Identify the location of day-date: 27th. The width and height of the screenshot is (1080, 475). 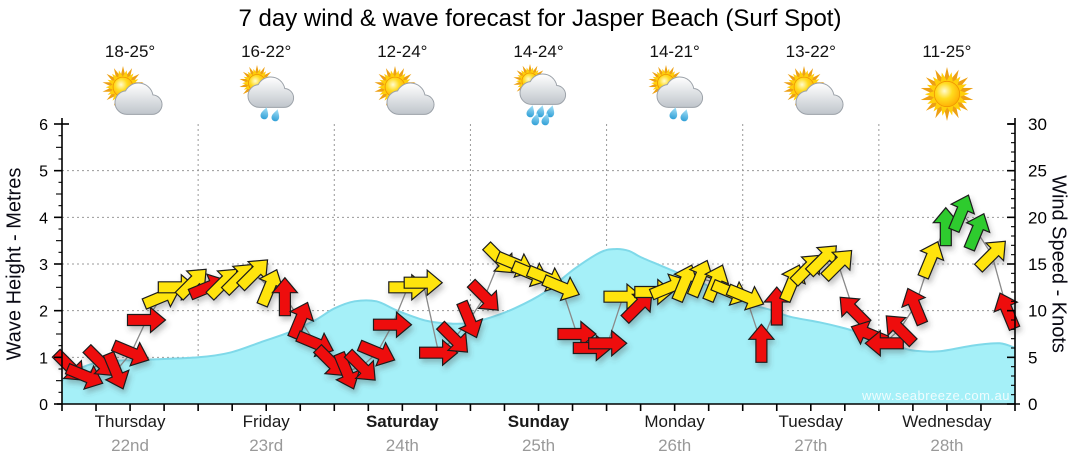
(811, 445).